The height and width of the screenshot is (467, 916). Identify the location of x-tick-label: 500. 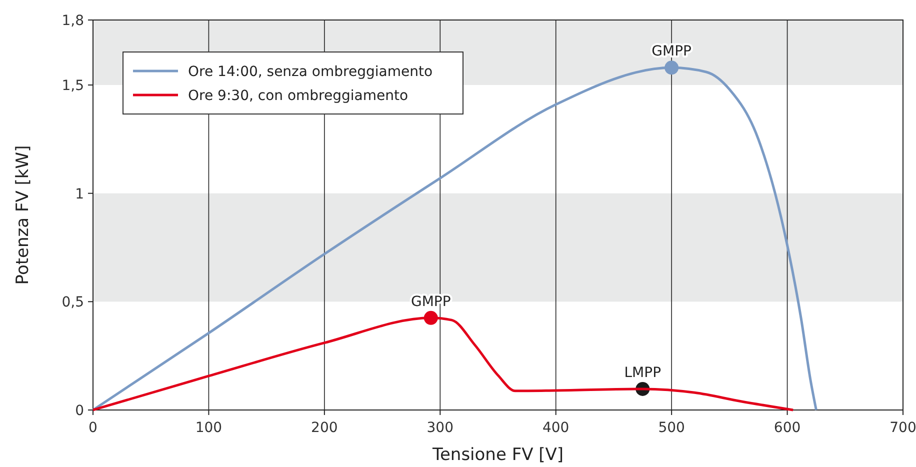
(671, 428).